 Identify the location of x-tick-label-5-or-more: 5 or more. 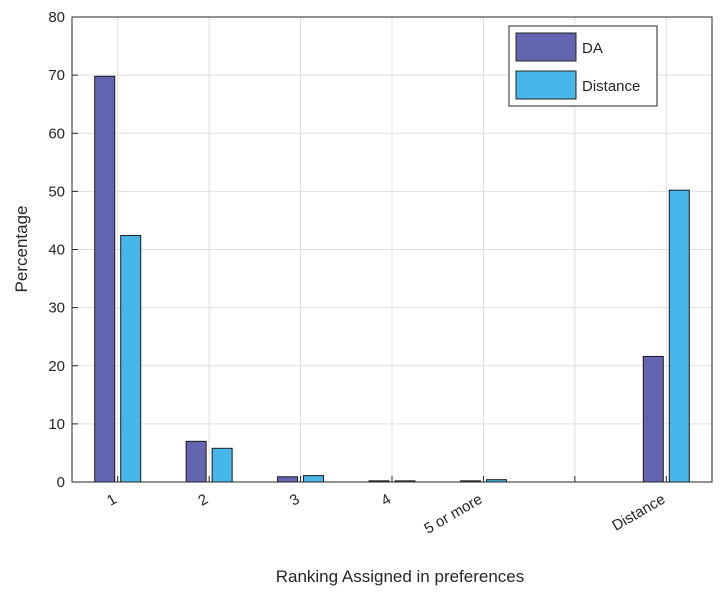
(453, 514).